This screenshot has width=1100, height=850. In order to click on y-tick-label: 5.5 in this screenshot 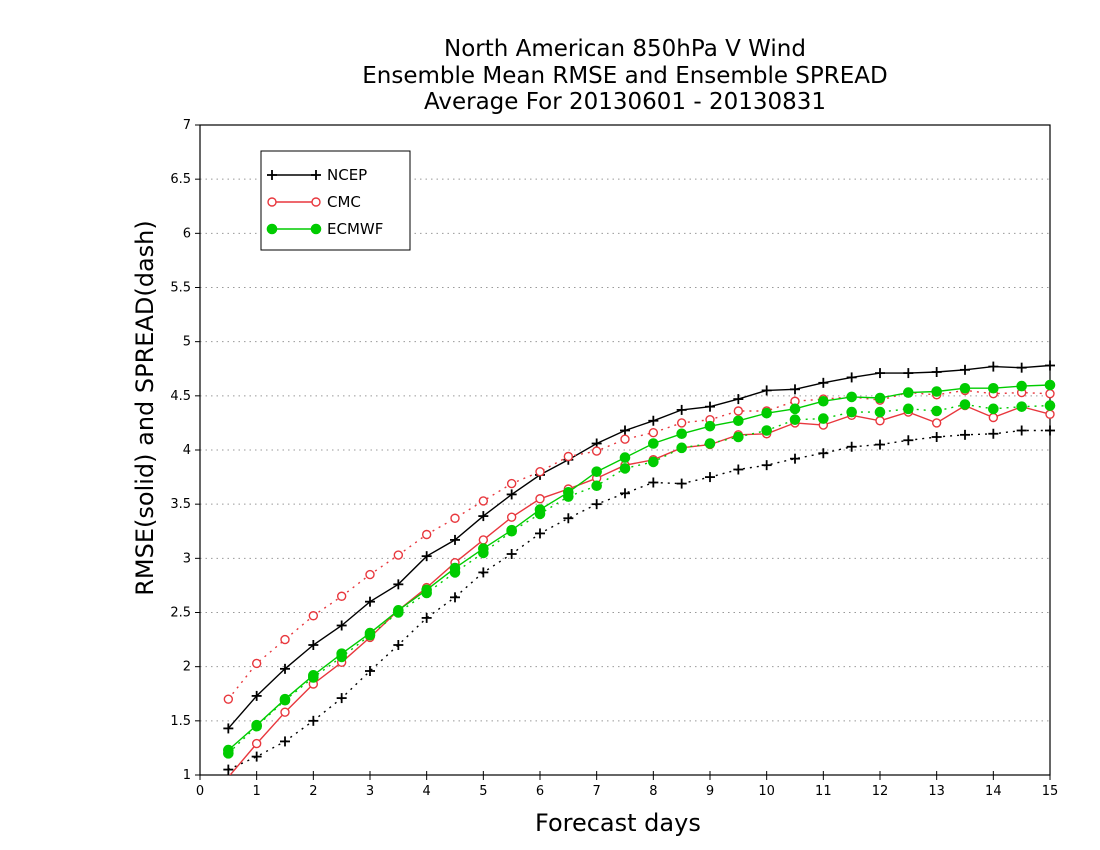, I will do `click(180, 288)`.